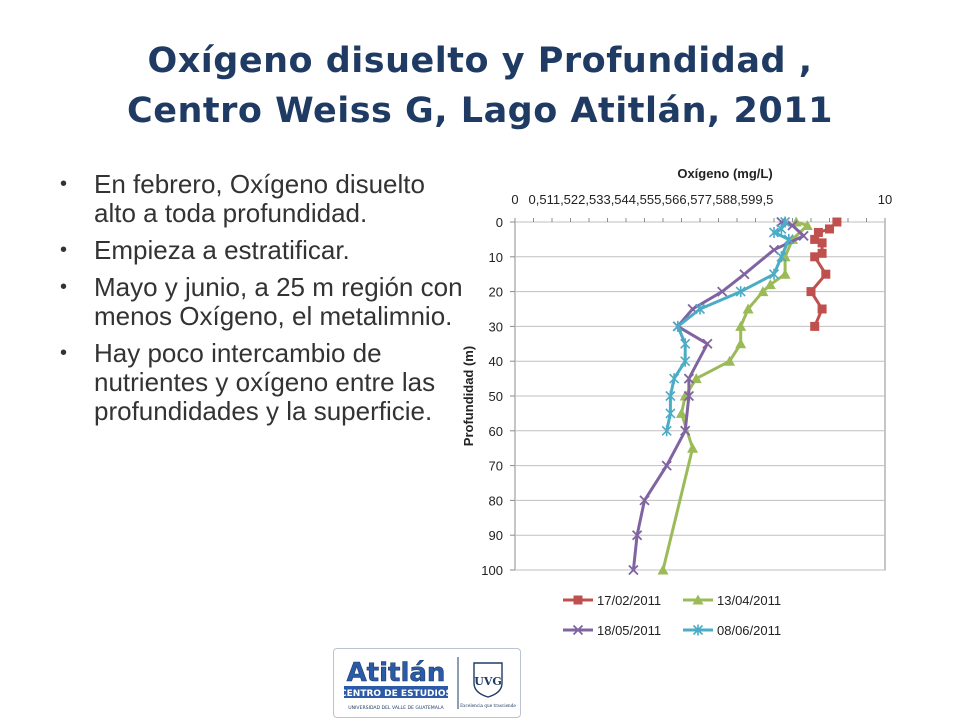 The image size is (960, 722). Describe the element at coordinates (396, 708) in the screenshot. I see `logo-university: UNIVERSIDAD DEL VALLE DE GUATEMALA` at that location.